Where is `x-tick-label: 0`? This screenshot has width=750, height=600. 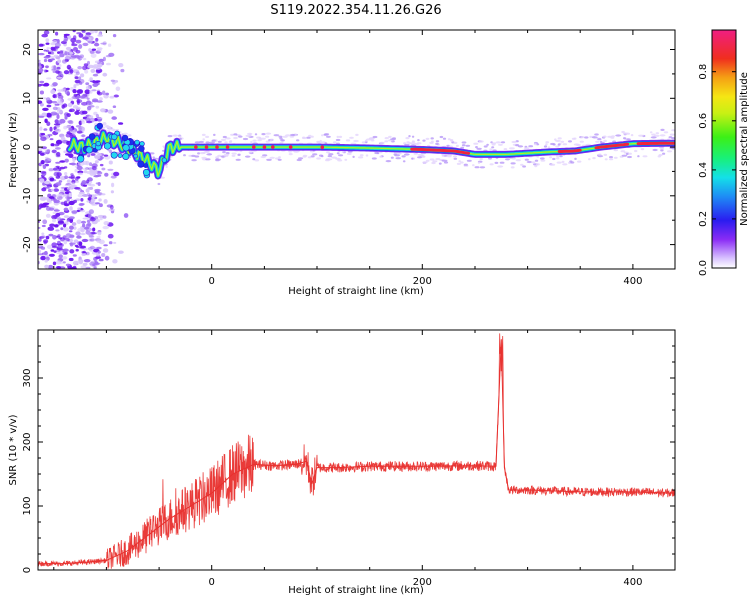
x-tick-label: 0 is located at coordinates (212, 582).